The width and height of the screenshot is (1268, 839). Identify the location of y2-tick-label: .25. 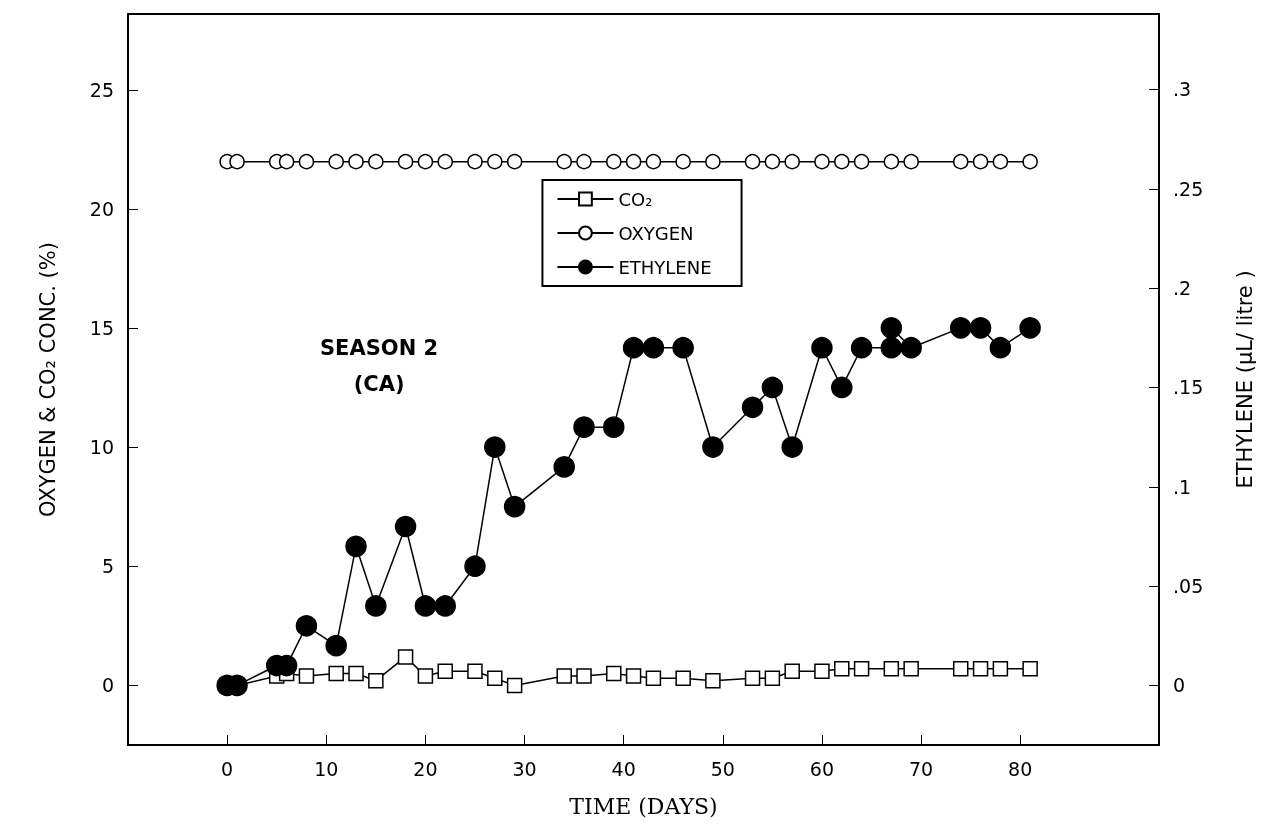
(1188, 188).